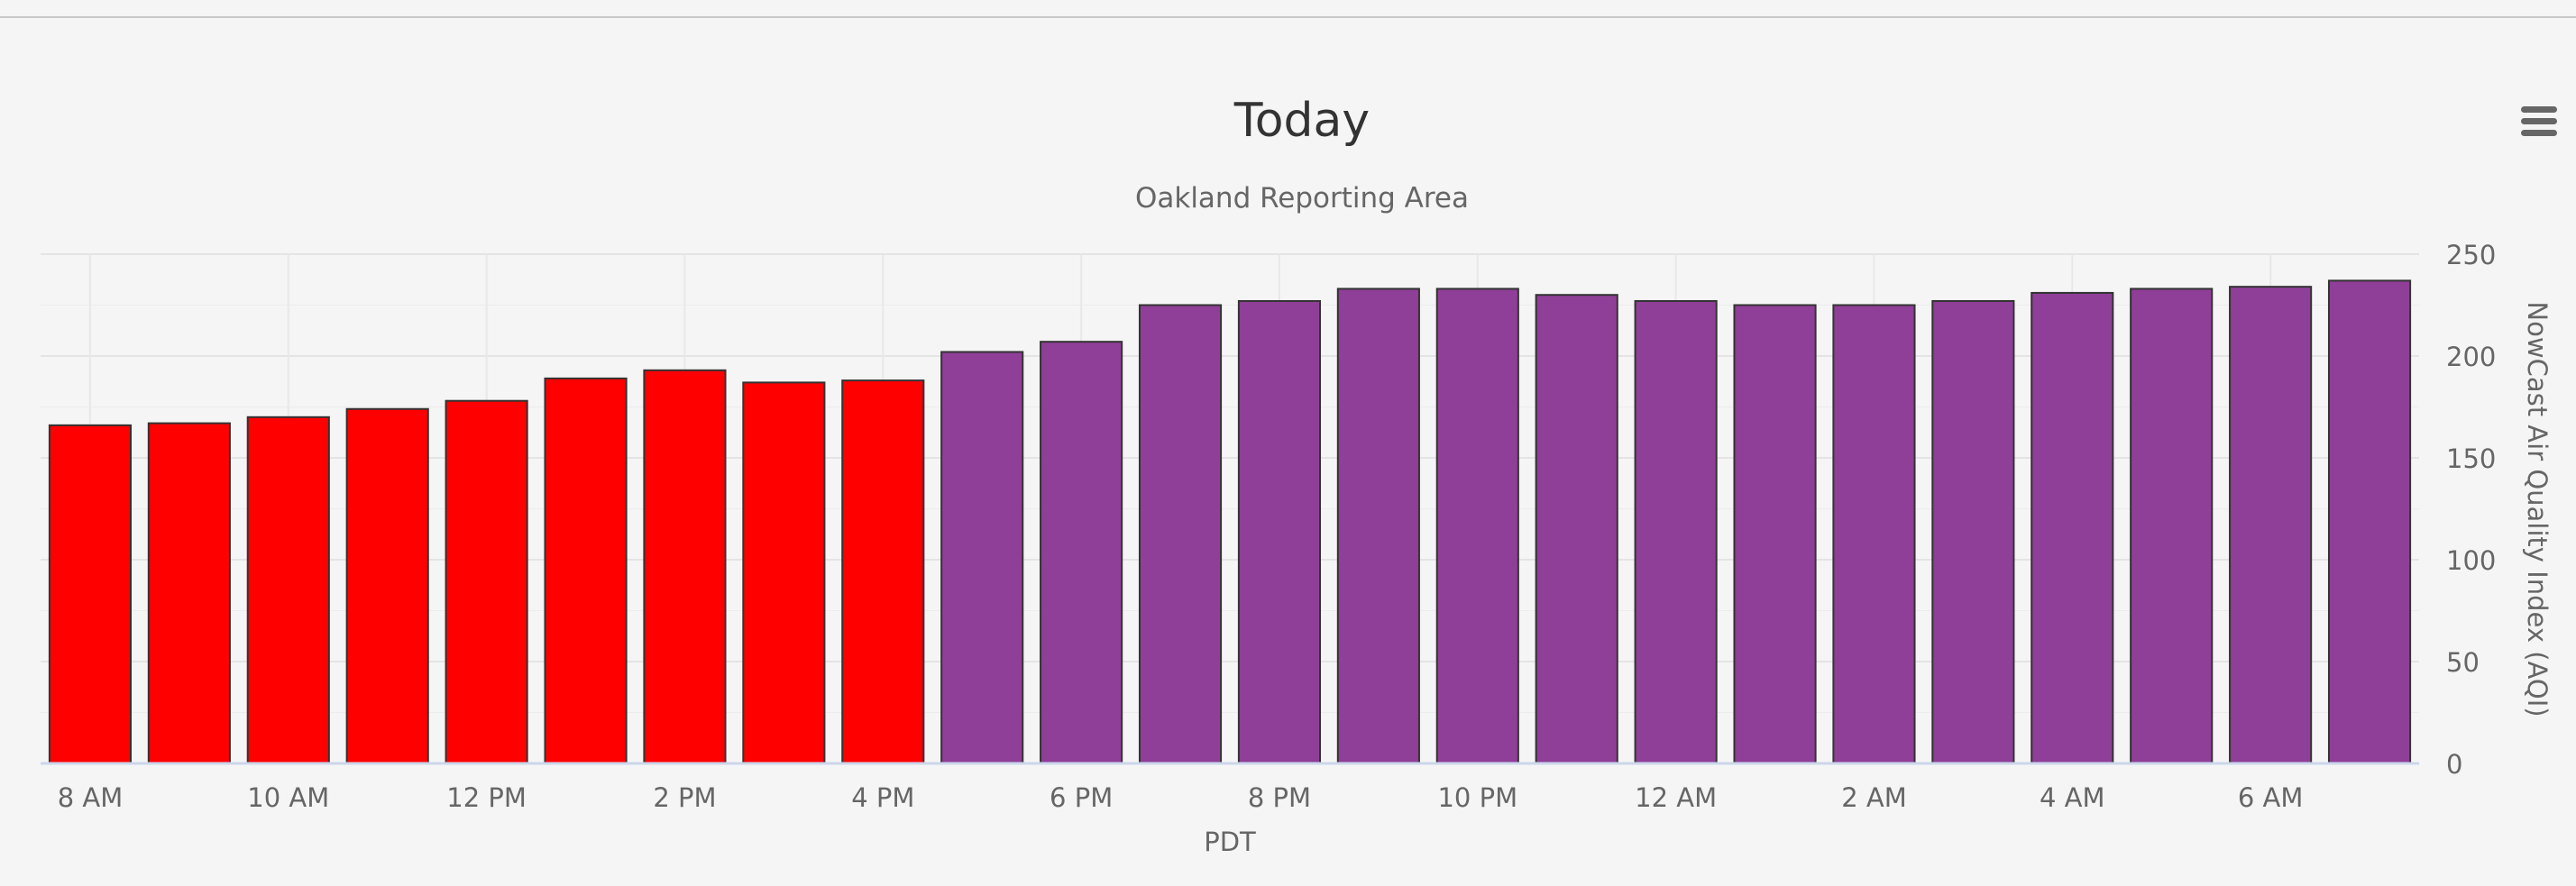 Image resolution: width=2576 pixels, height=886 pixels. I want to click on bar-5-pm, so click(982, 557).